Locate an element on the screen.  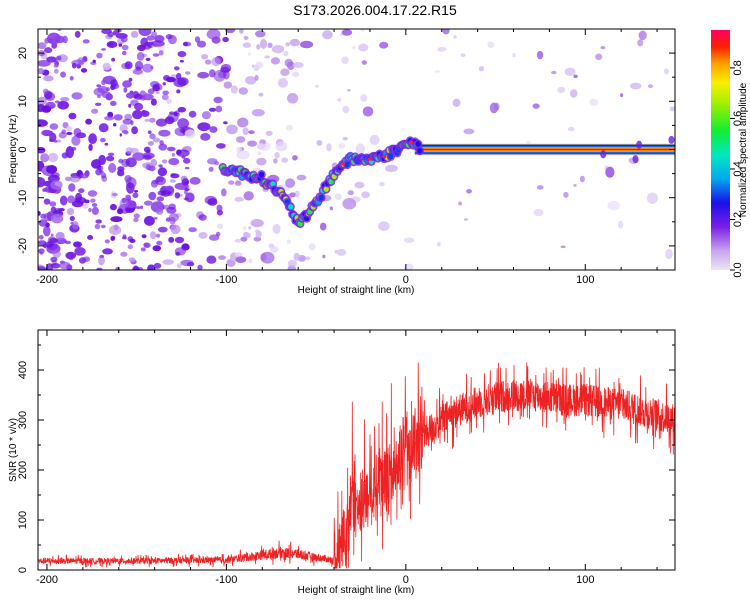
snr-y-tick-label: 400 is located at coordinates (23, 370).